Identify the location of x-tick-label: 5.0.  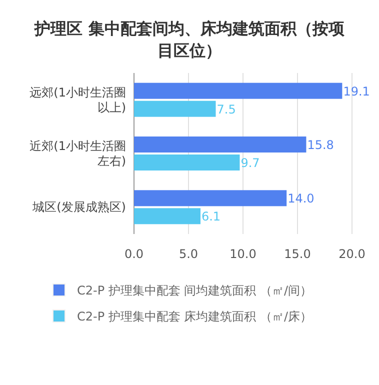
(188, 254).